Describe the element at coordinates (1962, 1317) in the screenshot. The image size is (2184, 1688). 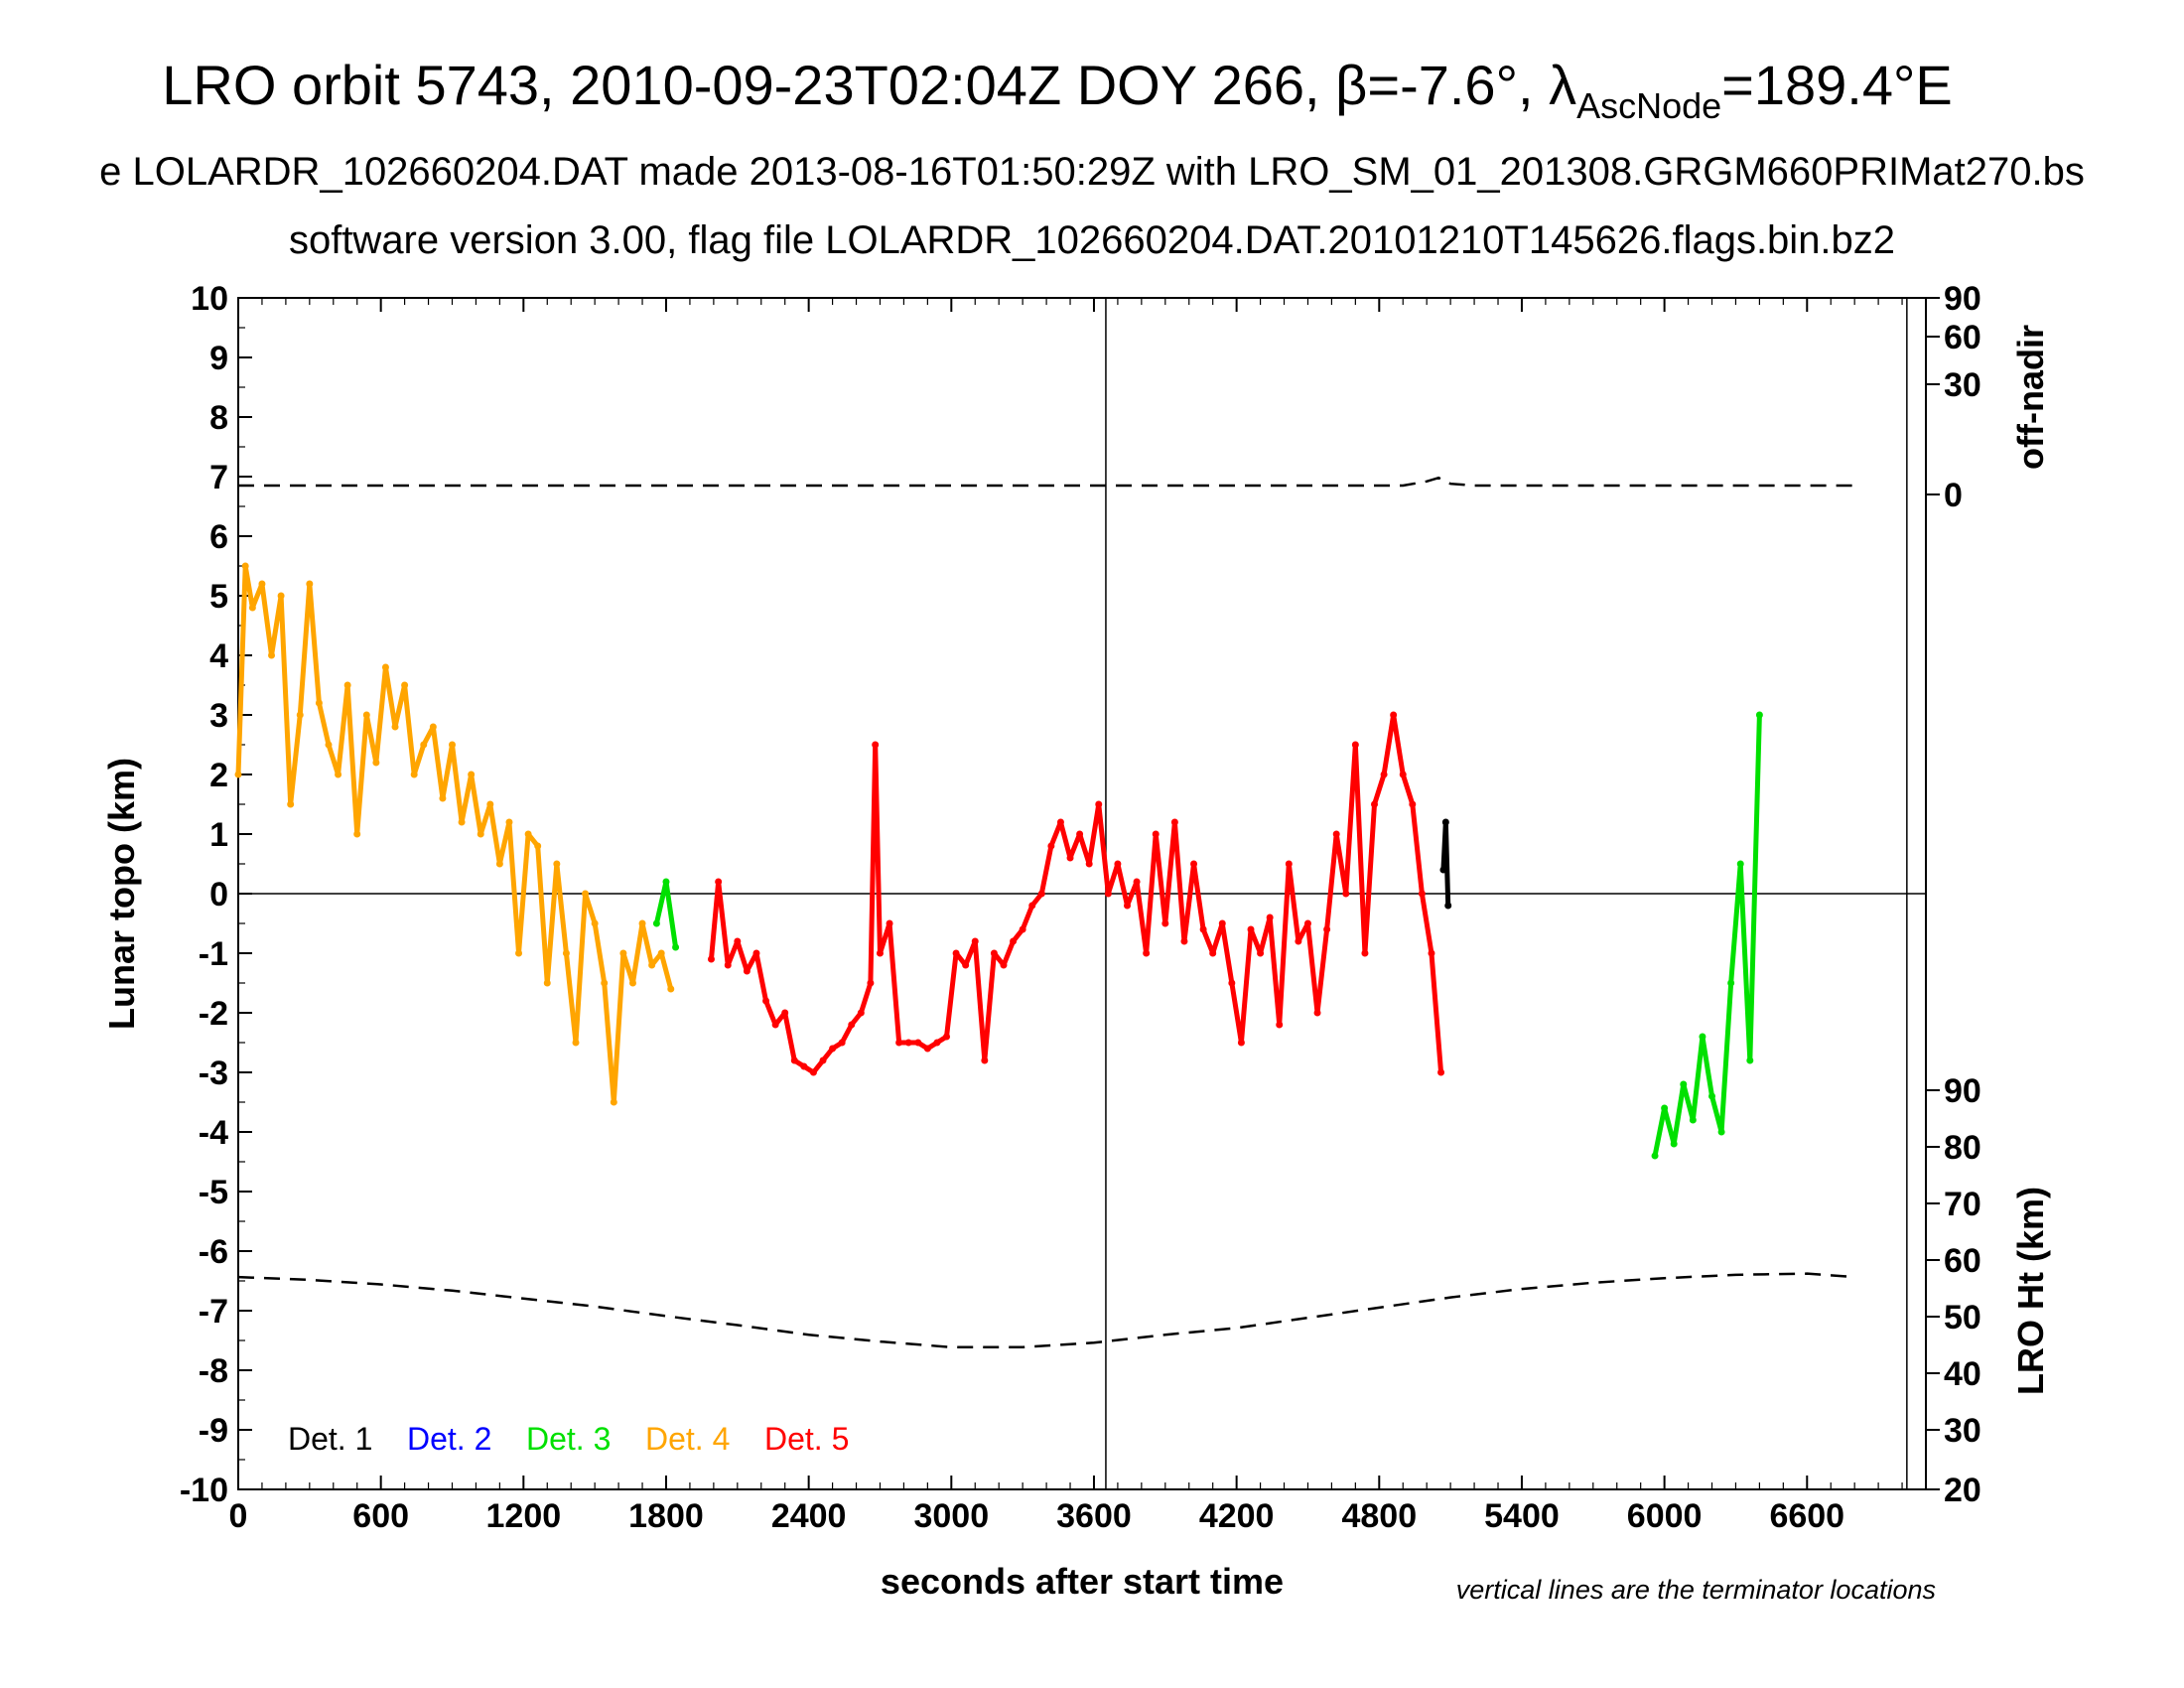
I see `height-tick-label: 50` at that location.